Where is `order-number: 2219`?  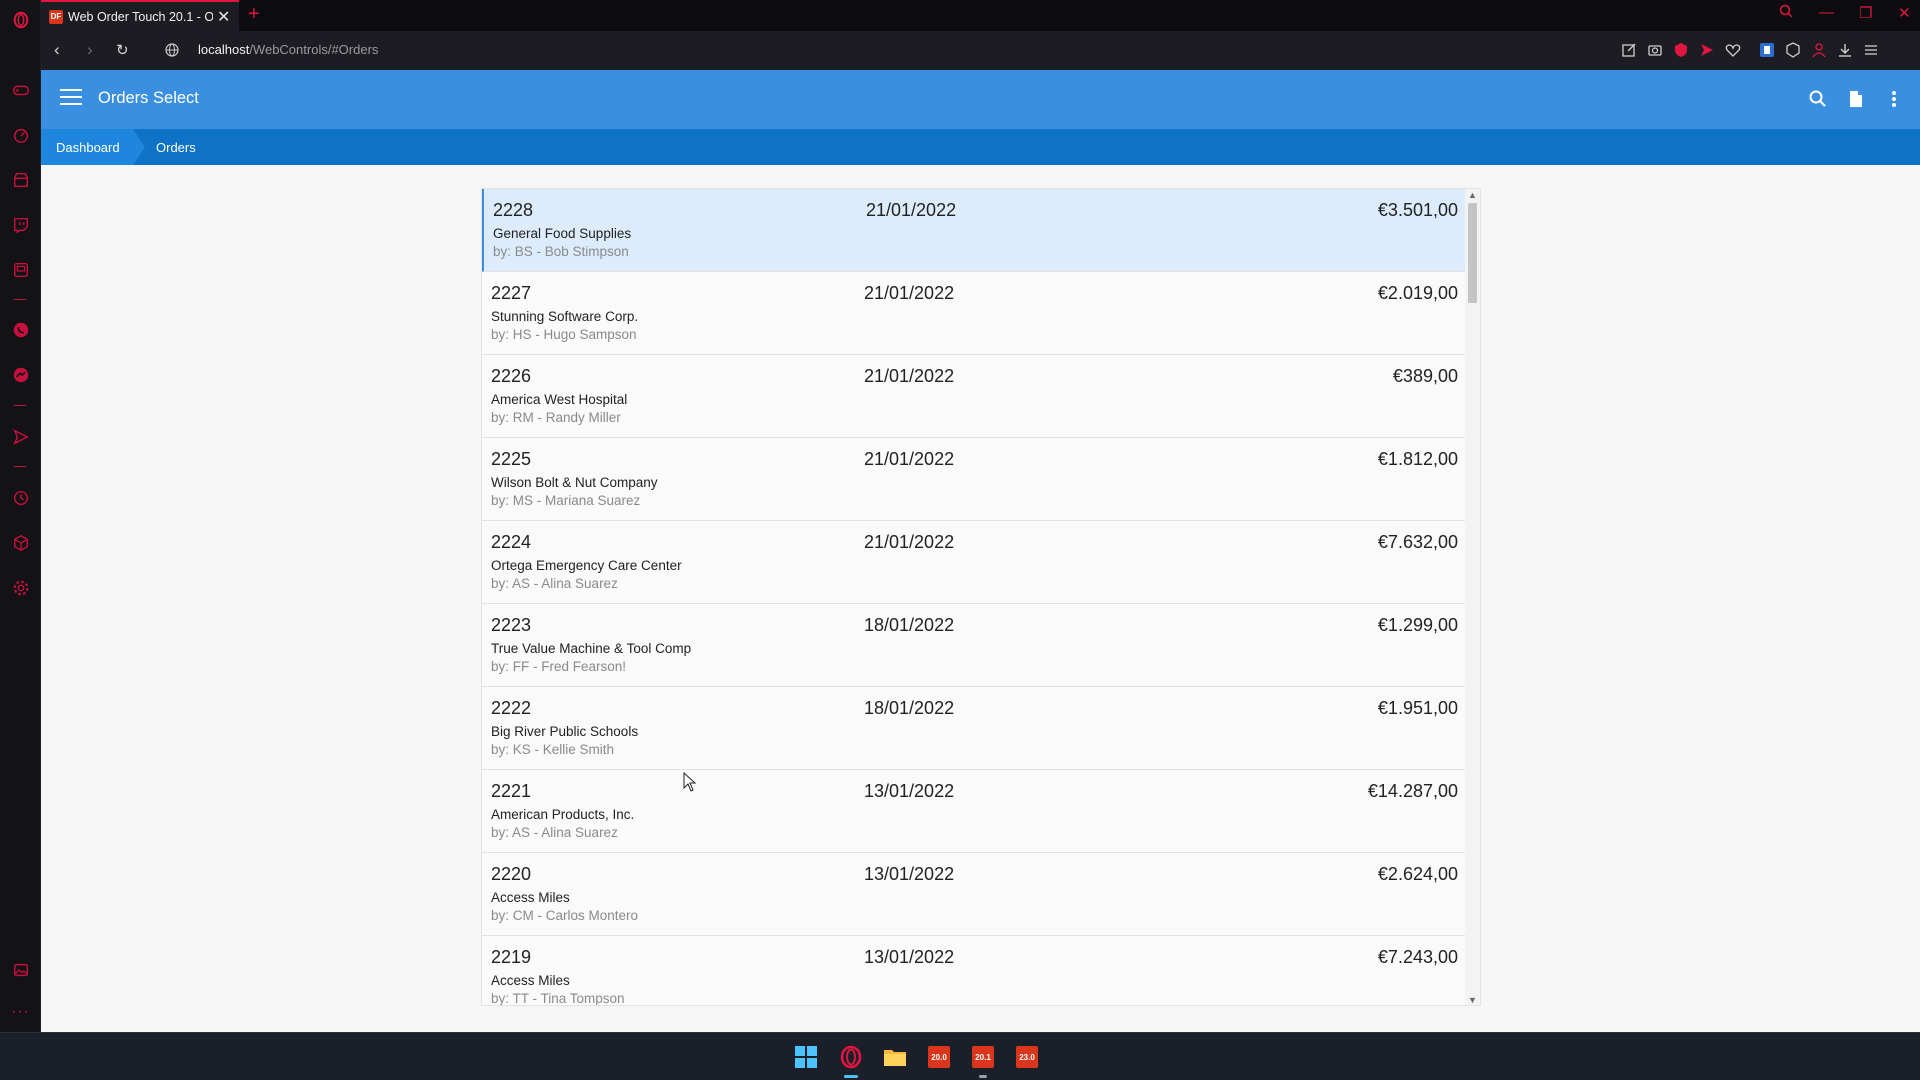 order-number: 2219 is located at coordinates (511, 957).